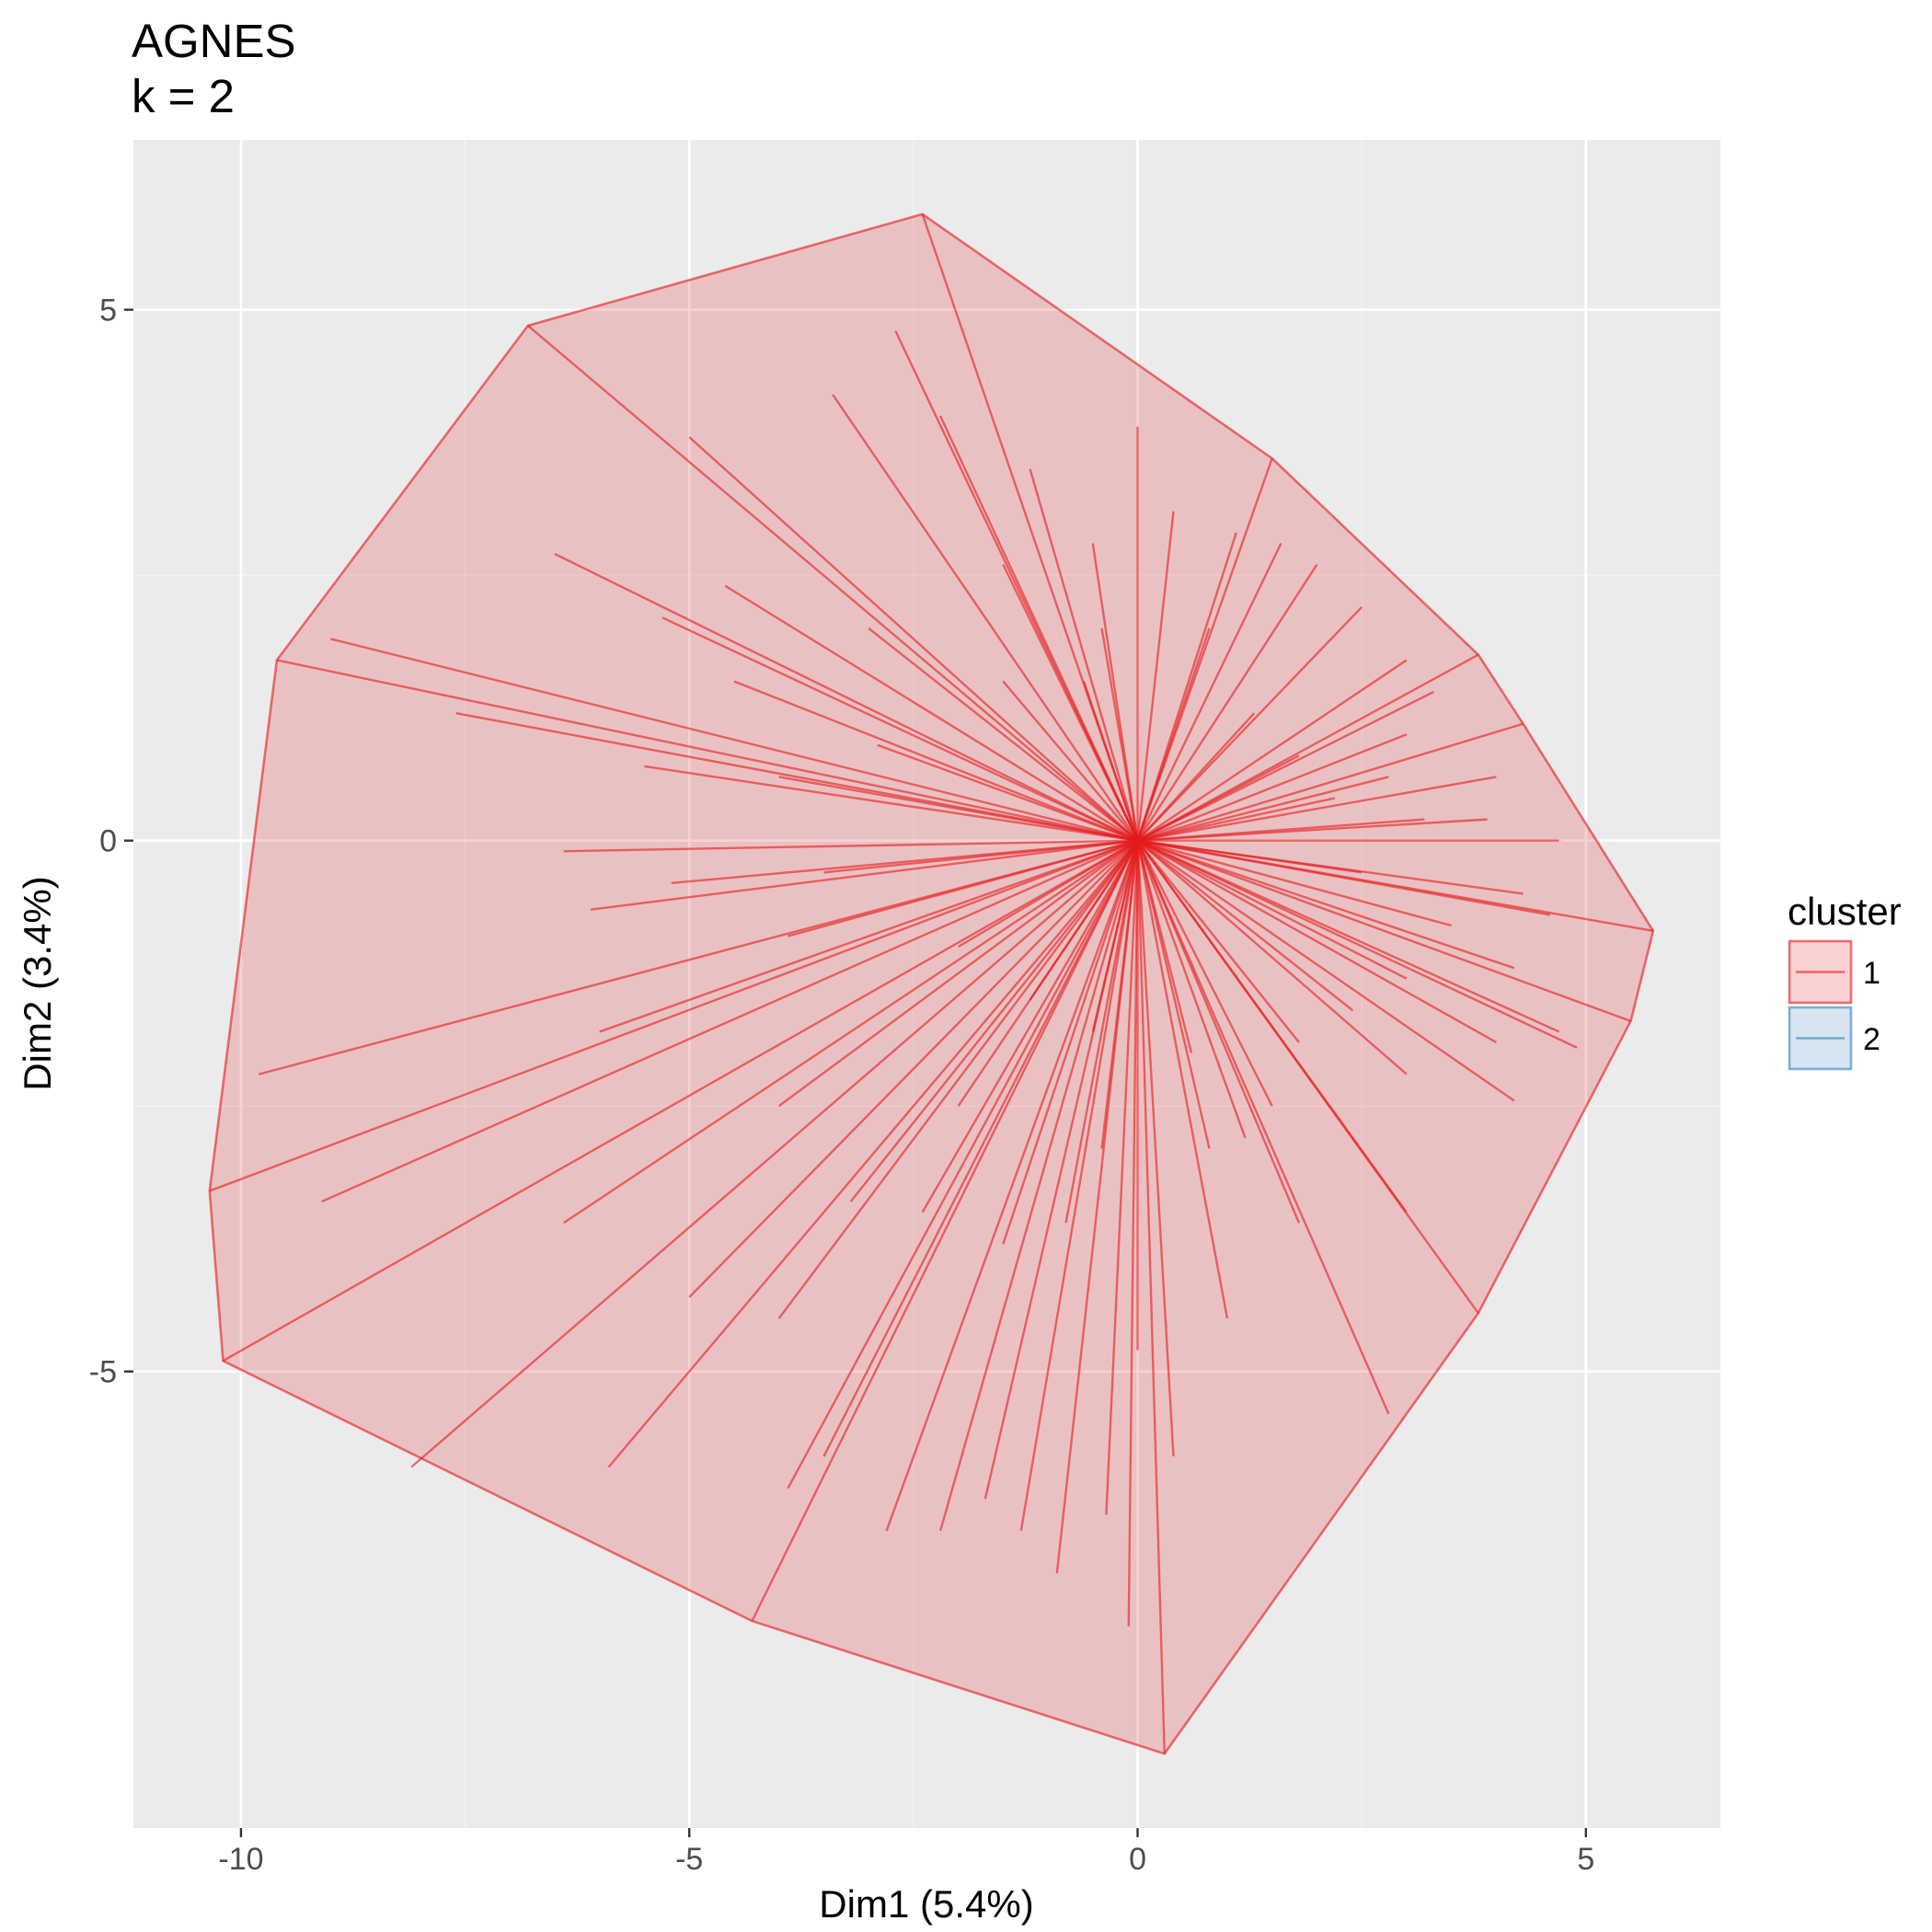  I want to click on x-tick-label: -10, so click(241, 1859).